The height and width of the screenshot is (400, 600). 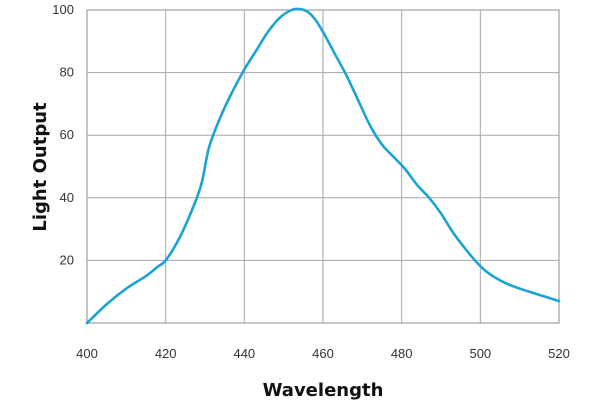 I want to click on y-tick-label-40: 40, so click(x=67, y=197).